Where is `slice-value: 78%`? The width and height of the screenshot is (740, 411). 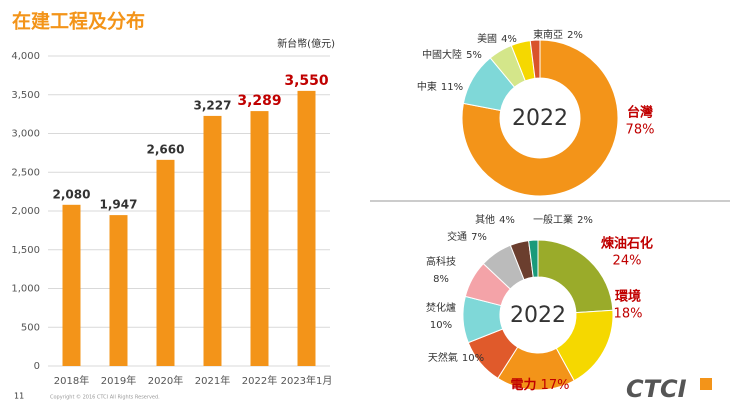 slice-value: 78% is located at coordinates (640, 130).